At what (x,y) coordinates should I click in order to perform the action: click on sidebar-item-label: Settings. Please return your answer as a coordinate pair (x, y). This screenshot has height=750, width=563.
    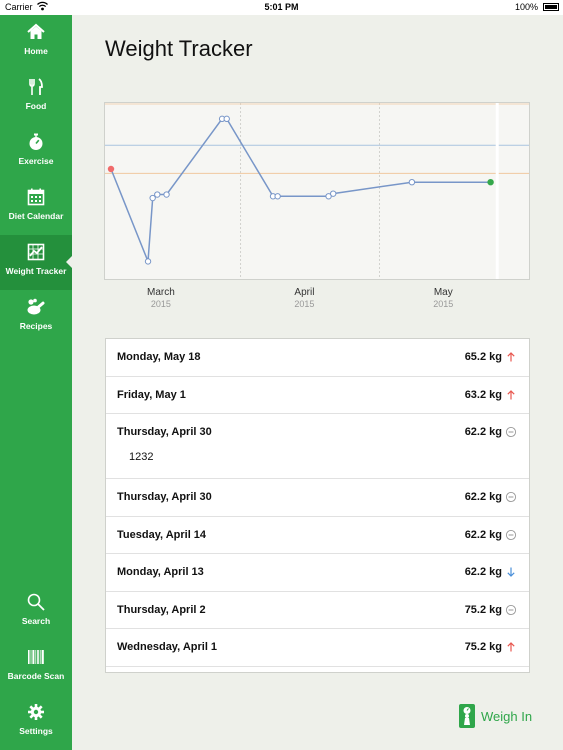
    Looking at the image, I should click on (36, 731).